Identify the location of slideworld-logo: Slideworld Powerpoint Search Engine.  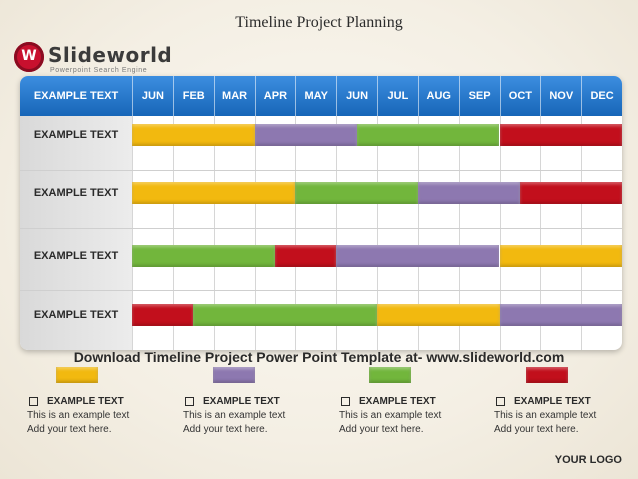
(99, 58).